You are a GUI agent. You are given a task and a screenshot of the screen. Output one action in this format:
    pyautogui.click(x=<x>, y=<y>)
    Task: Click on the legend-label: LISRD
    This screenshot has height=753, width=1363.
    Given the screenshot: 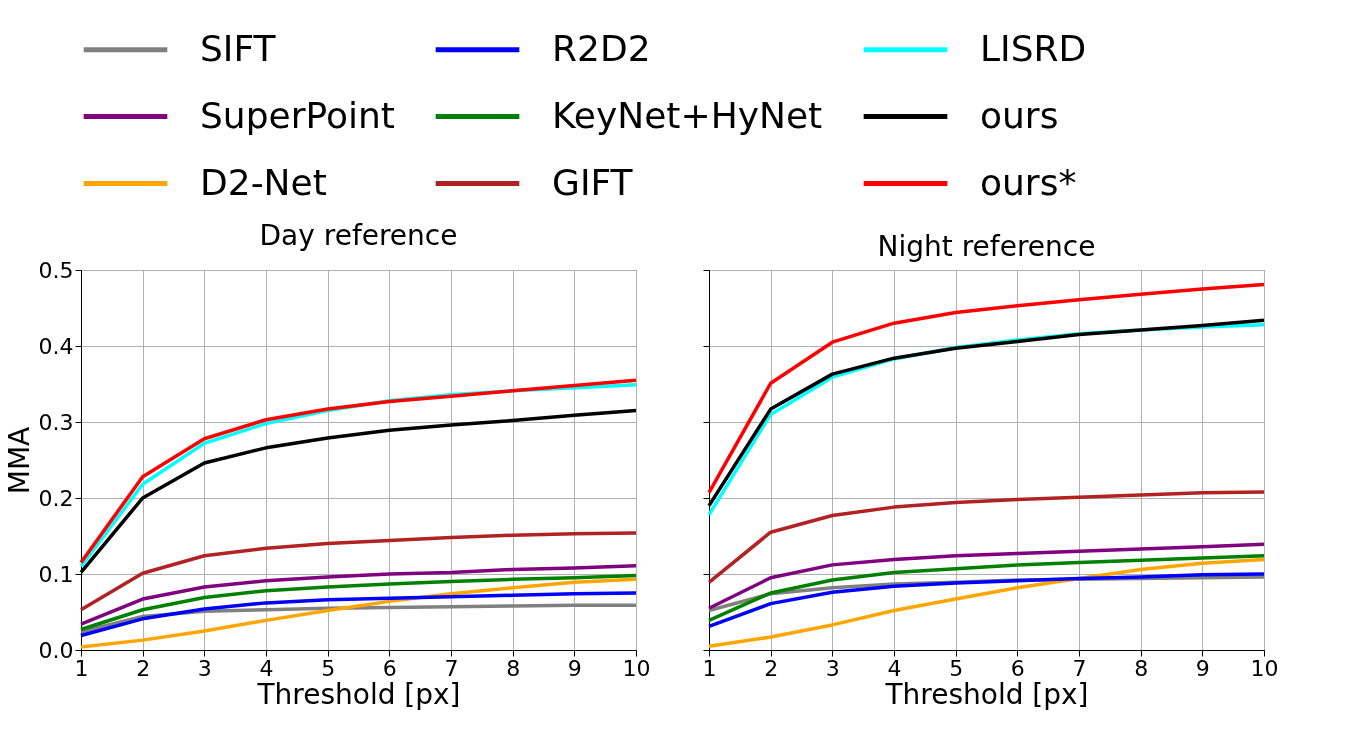 What is the action you would take?
    pyautogui.click(x=1033, y=48)
    